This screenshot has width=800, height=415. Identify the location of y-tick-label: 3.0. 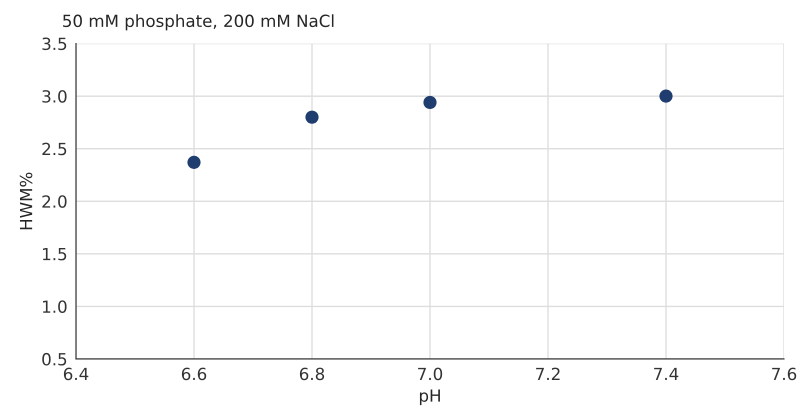
(54, 96).